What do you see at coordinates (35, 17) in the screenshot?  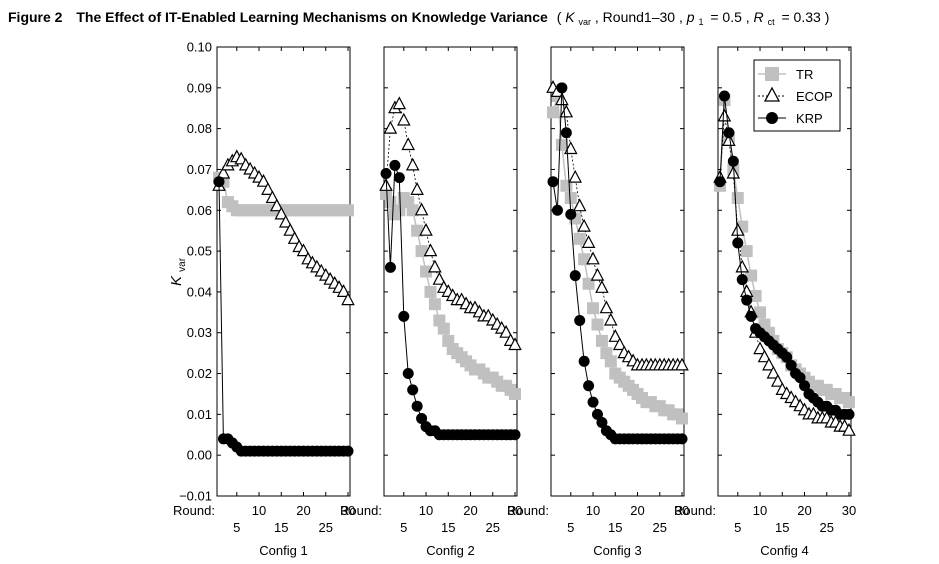 I see `figure-label: Figure 2` at bounding box center [35, 17].